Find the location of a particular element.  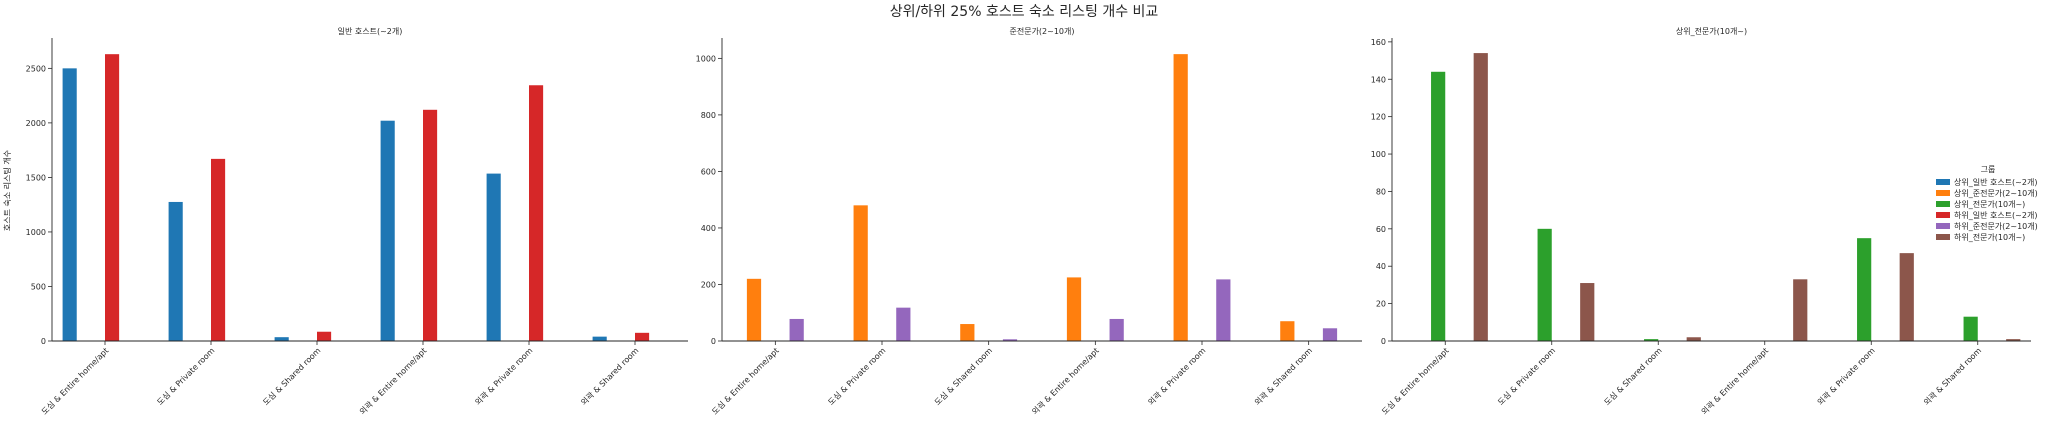

panel-title: 일반 호스트(~2개) is located at coordinates (370, 31).